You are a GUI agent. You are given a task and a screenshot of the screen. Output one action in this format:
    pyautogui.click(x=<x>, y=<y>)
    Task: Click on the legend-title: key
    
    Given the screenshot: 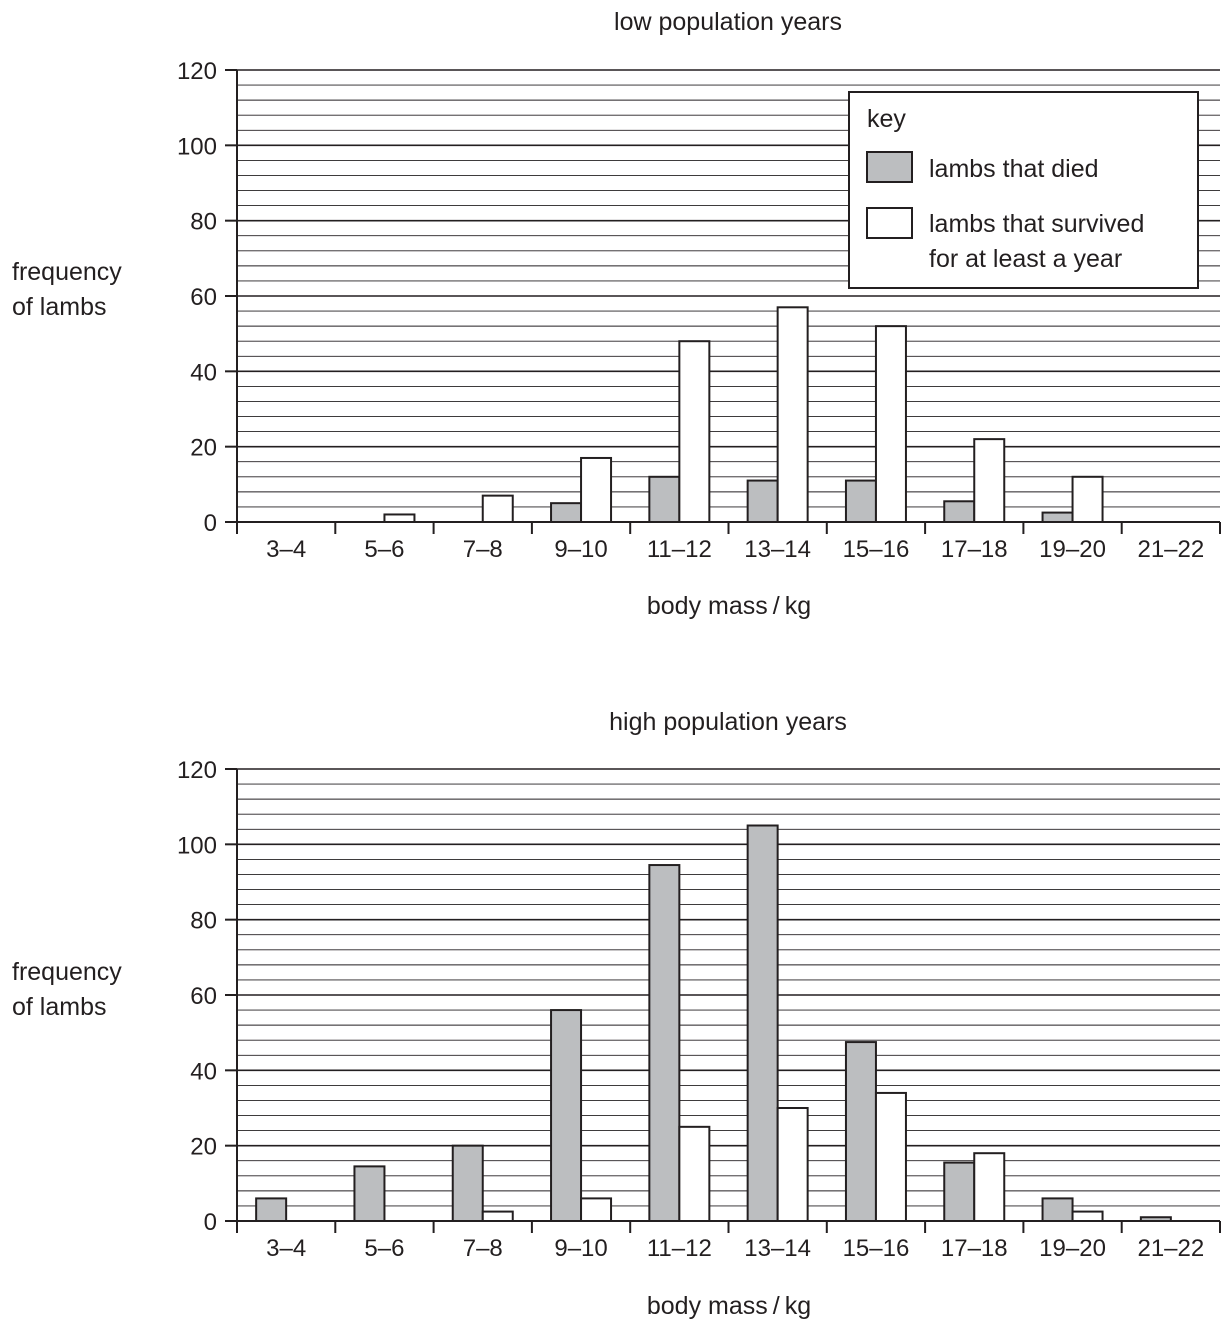 What is the action you would take?
    pyautogui.click(x=886, y=119)
    